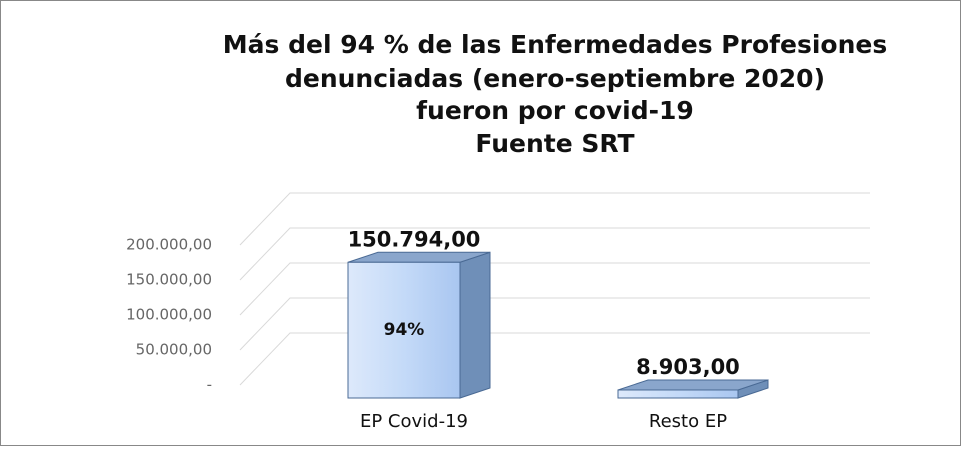  I want to click on y-tick-label: 150.000,00, so click(169, 280).